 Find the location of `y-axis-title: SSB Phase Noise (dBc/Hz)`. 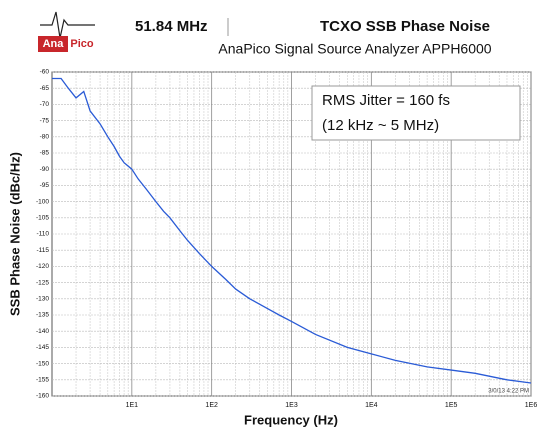

y-axis-title: SSB Phase Noise (dBc/Hz) is located at coordinates (14, 234).